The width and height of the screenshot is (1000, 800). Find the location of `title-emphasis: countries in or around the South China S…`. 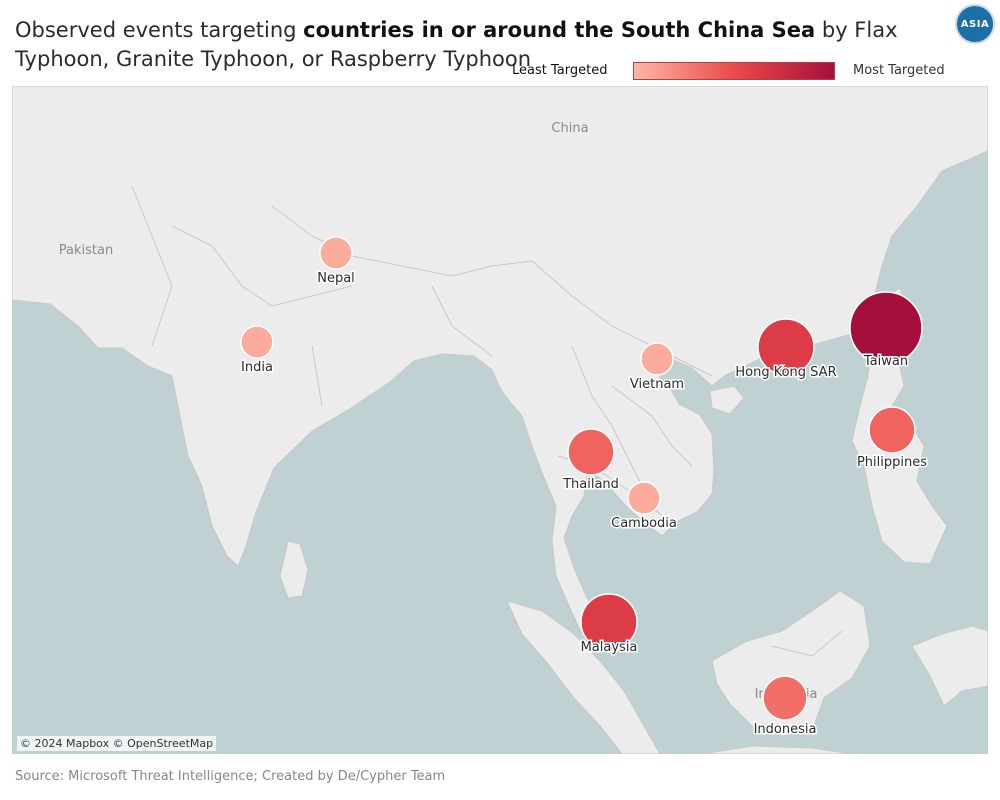

title-emphasis: countries in or around the South China S… is located at coordinates (559, 30).